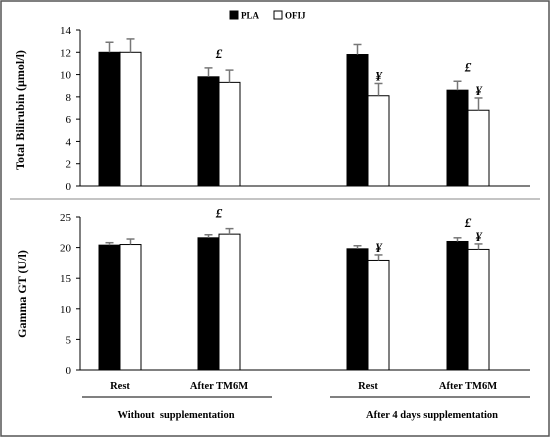 Image resolution: width=550 pixels, height=442 pixels. Describe the element at coordinates (303, 386) in the screenshot. I see `x-category-labels: Rest After TM6M Rest After TM6M` at that location.